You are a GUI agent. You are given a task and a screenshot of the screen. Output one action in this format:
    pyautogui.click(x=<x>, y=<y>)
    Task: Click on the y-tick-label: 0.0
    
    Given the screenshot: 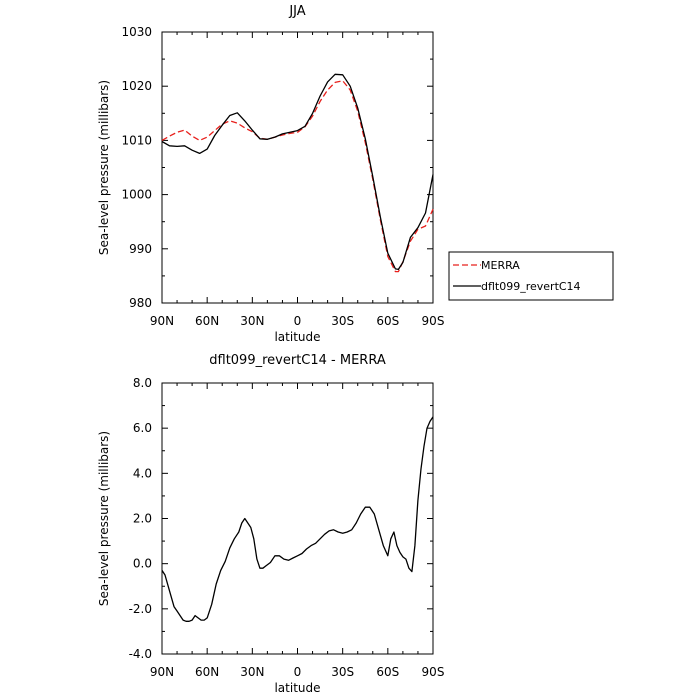 What is the action you would take?
    pyautogui.click(x=142, y=564)
    